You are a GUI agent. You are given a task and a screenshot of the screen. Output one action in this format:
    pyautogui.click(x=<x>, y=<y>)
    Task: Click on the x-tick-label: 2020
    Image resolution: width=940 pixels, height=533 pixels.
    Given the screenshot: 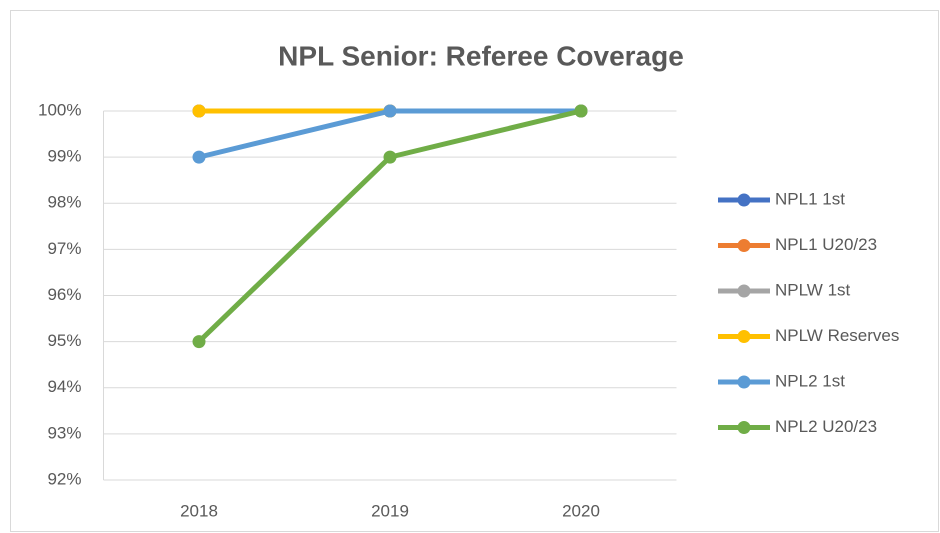 What is the action you would take?
    pyautogui.click(x=581, y=510)
    